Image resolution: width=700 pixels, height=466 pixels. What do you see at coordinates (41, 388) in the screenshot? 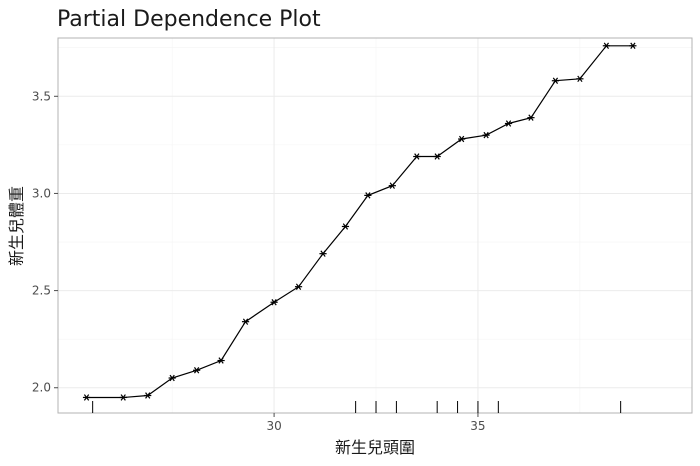
I see `y-tick-label: 2.0` at bounding box center [41, 388].